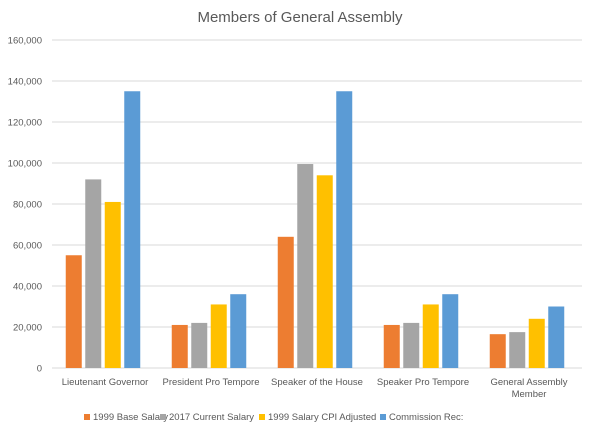  What do you see at coordinates (130, 417) in the screenshot?
I see `legend-label: 1999 Base Salary` at bounding box center [130, 417].